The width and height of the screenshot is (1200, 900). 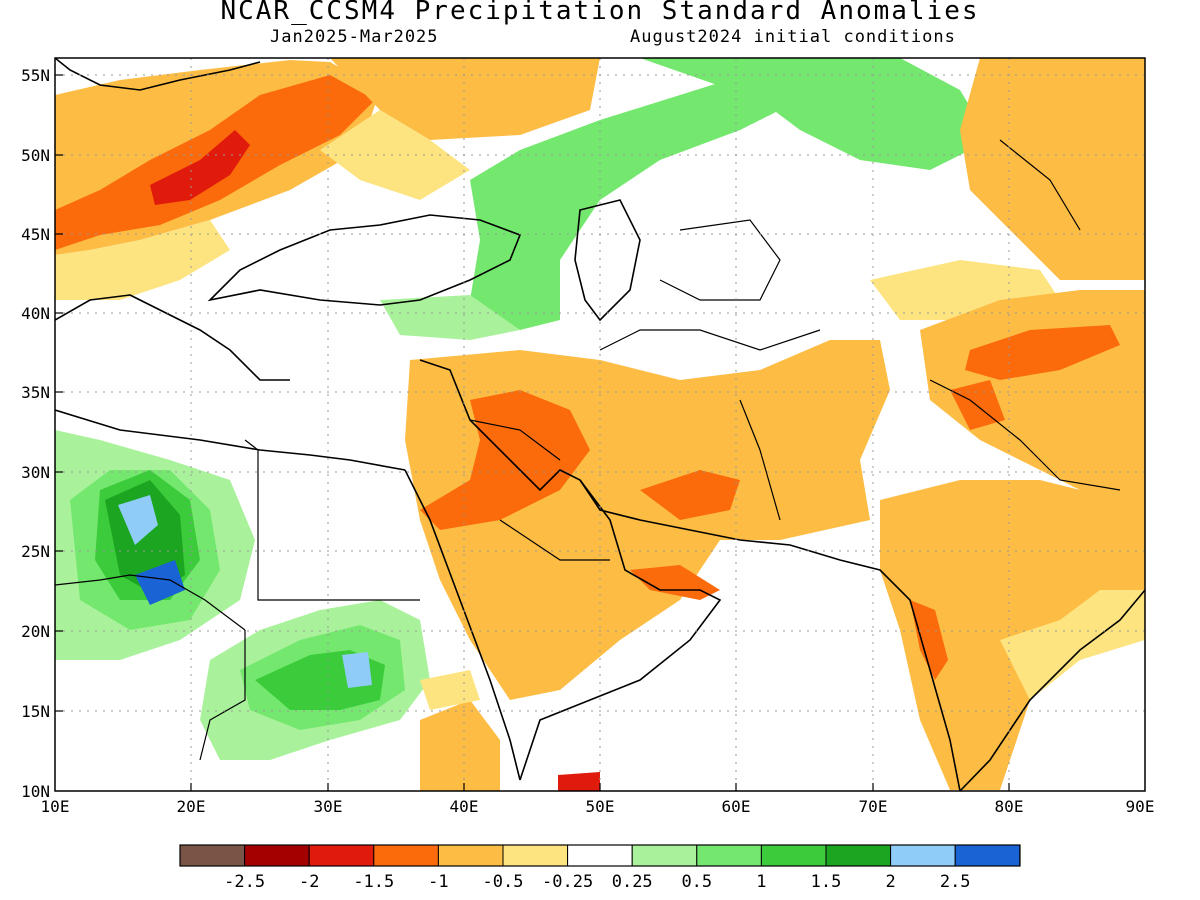 What do you see at coordinates (1140, 806) in the screenshot?
I see `lon-label-90e: 90E` at bounding box center [1140, 806].